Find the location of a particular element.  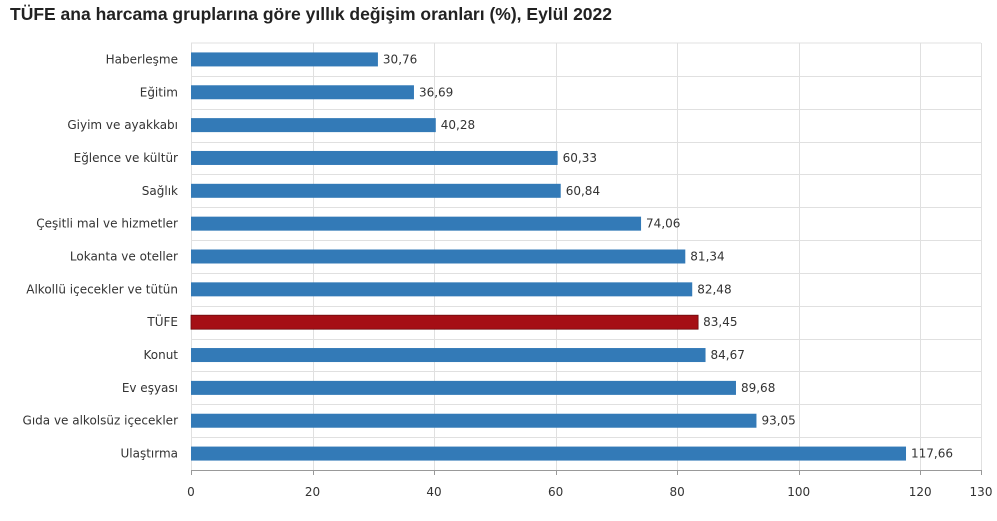

category-label: Konut is located at coordinates (160, 355).